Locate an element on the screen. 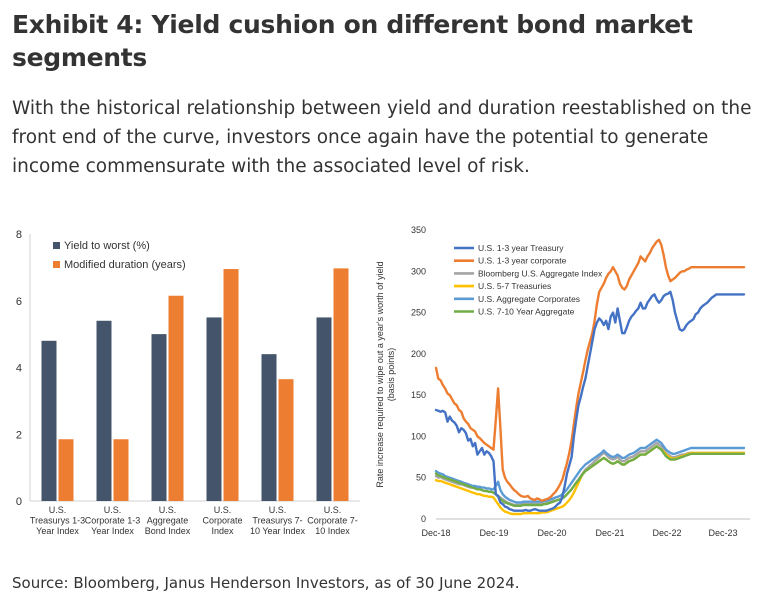 Image resolution: width=766 pixels, height=605 pixels. legend-label: U.S. 1-3 year Treasury is located at coordinates (521, 248).